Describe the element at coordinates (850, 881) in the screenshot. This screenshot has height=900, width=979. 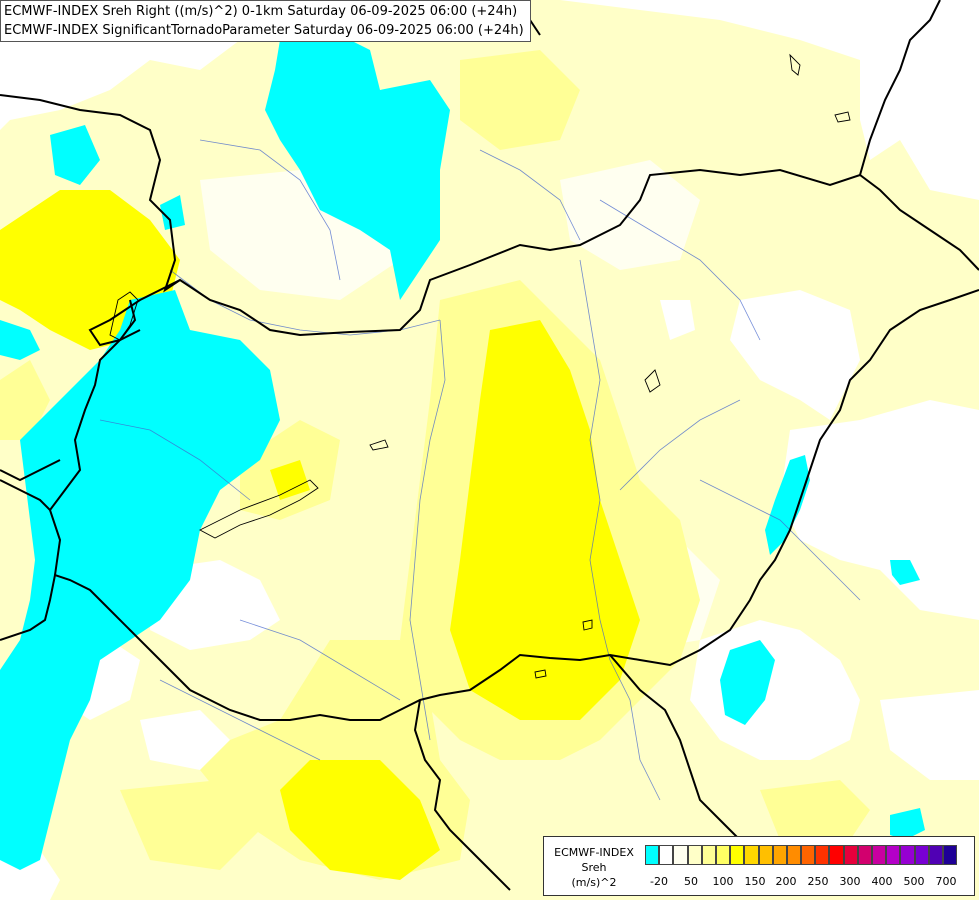
I see `legend-tick-label: 300` at that location.